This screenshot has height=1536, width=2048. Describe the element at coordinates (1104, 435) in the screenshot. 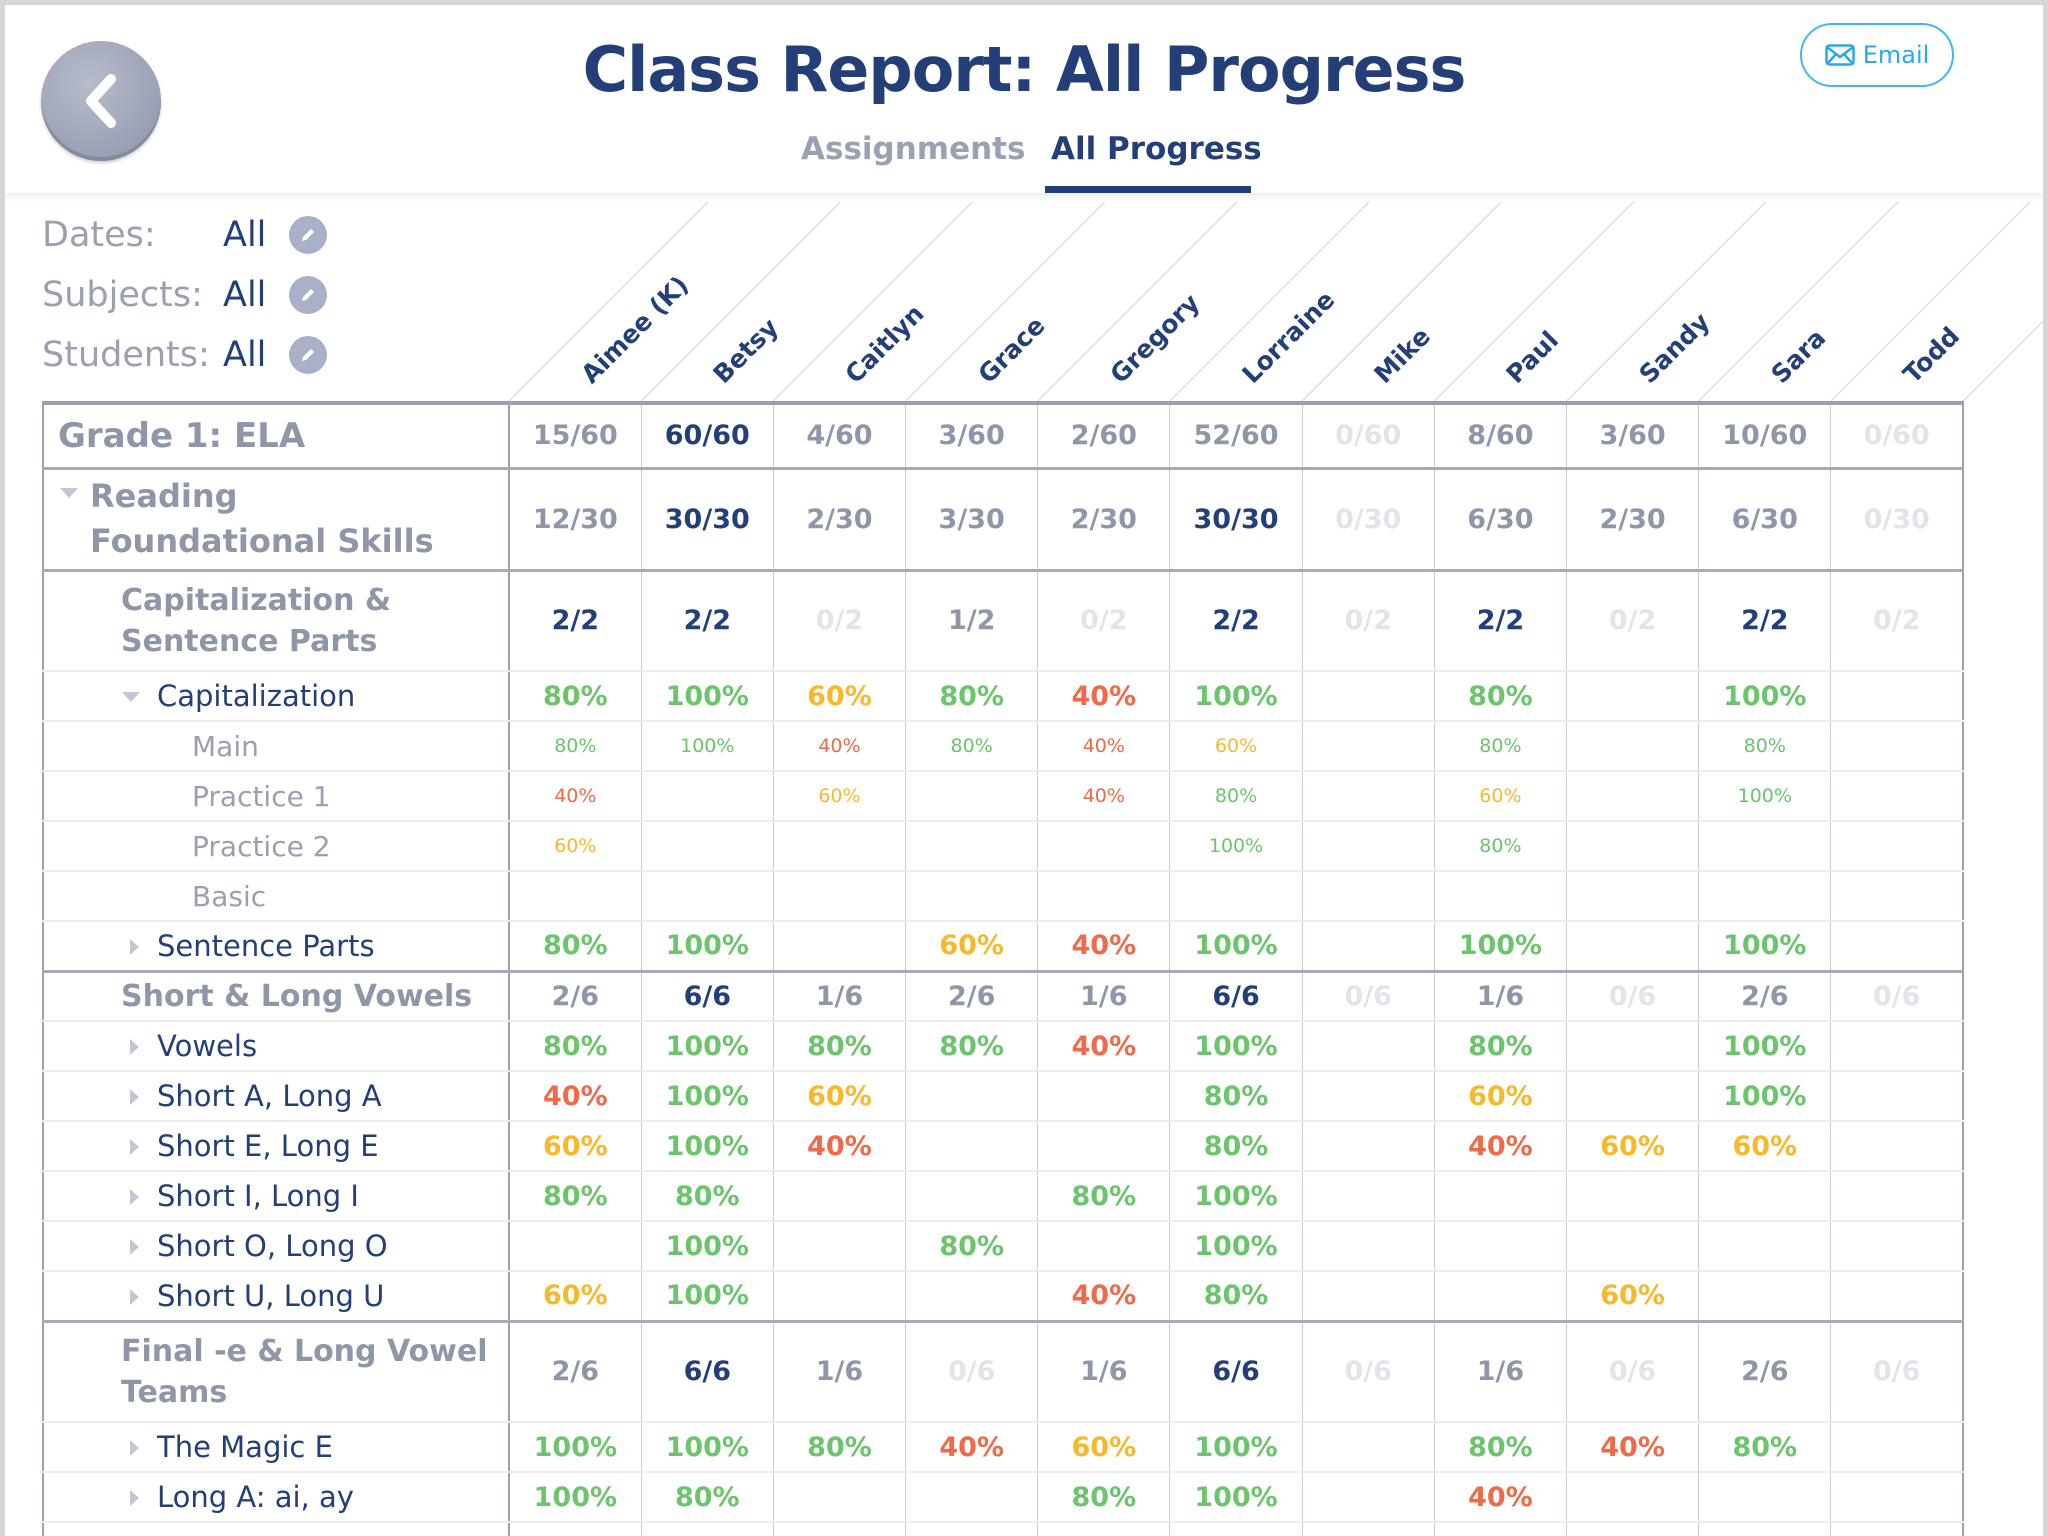

I see `progress-cell: 2/60` at that location.